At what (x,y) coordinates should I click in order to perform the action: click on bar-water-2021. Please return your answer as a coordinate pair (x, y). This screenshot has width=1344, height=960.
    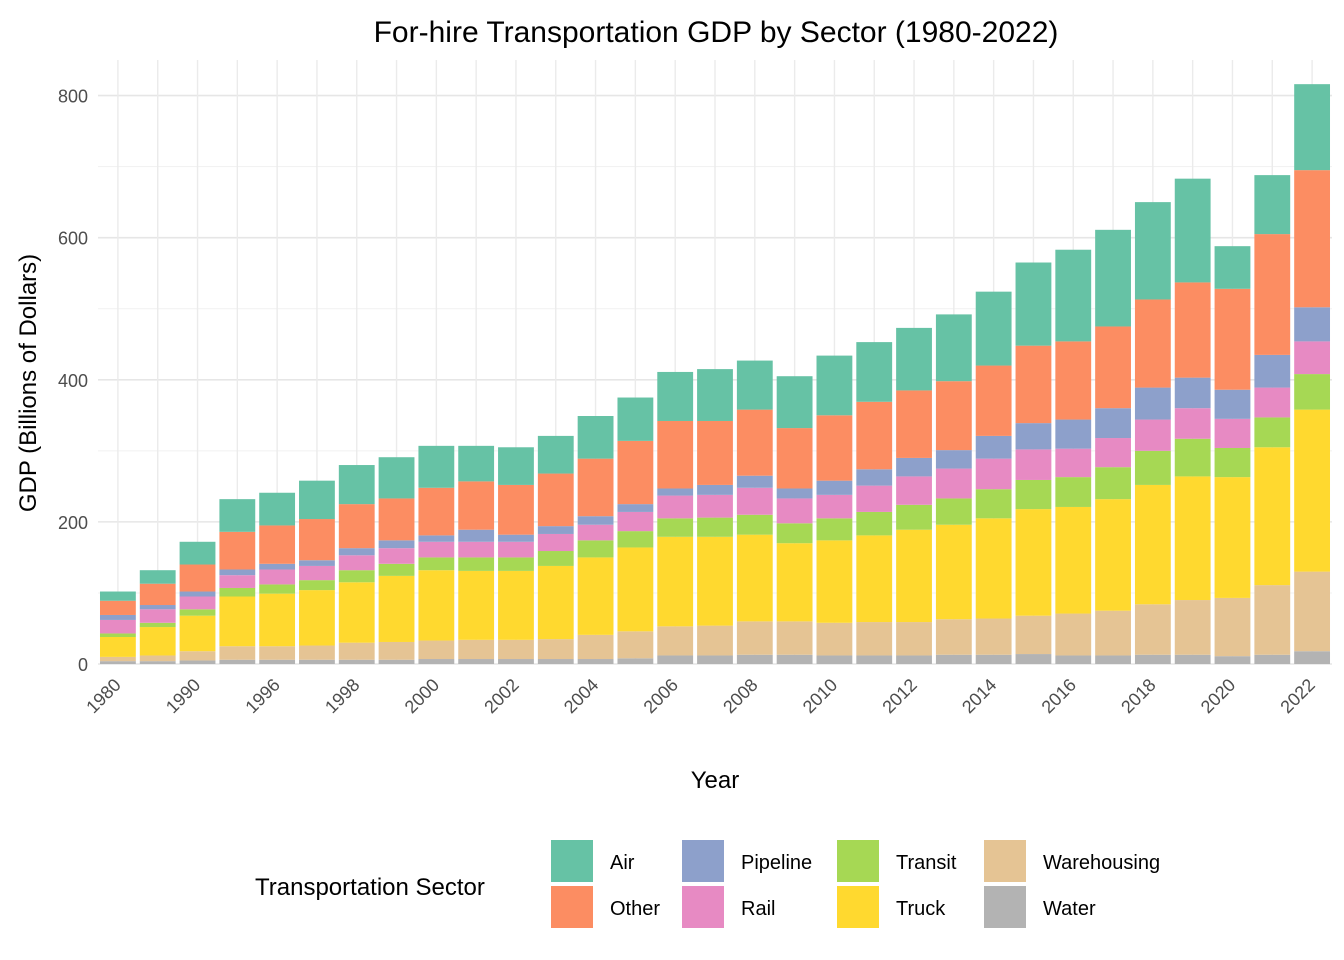
    Looking at the image, I should click on (1272, 659).